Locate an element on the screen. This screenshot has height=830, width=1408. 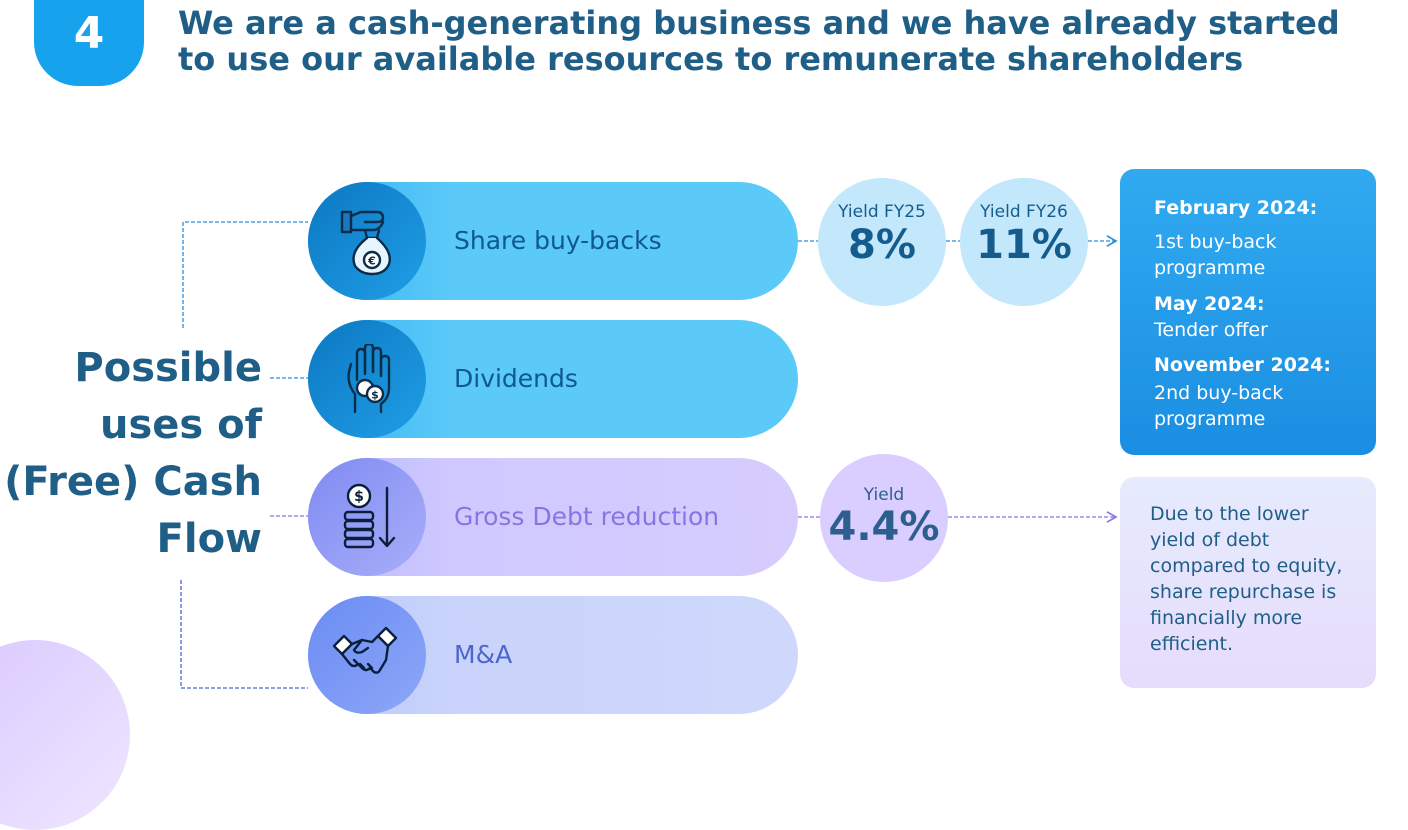
uses-of-cash-flow-title: Possible uses of (Free) Cash Flow is located at coordinates (131, 454).